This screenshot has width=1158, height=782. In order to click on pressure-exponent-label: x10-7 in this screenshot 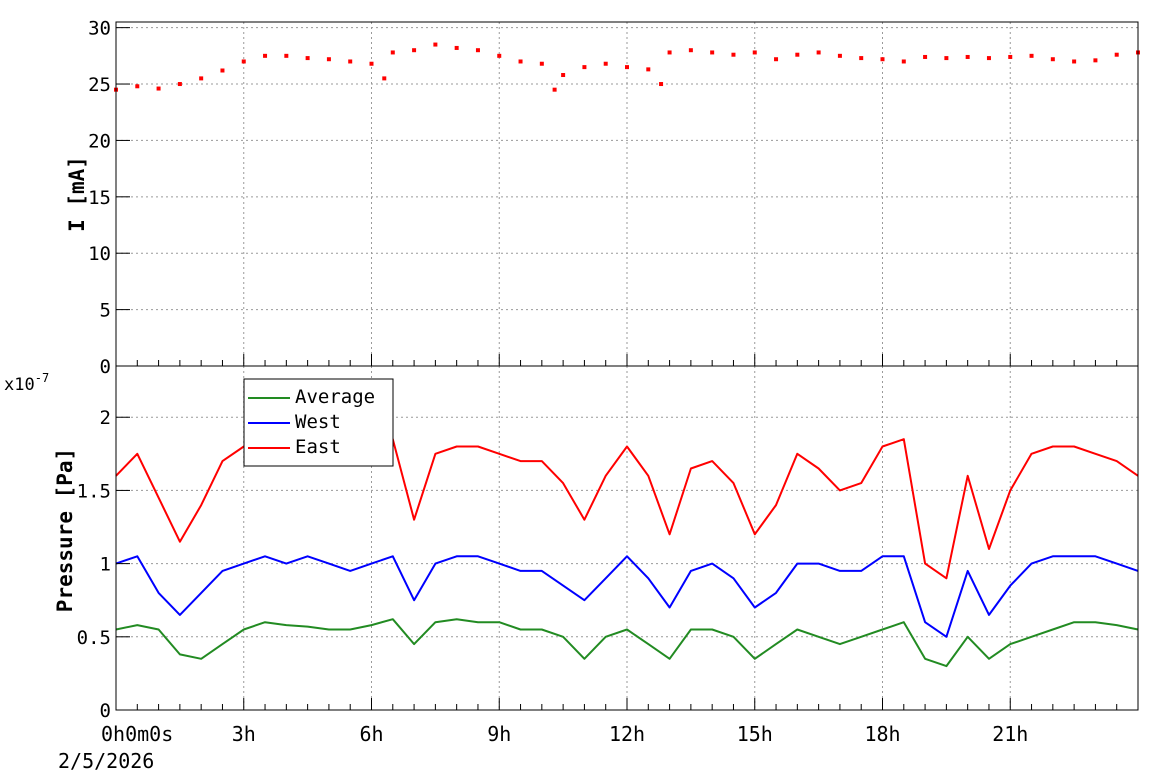, I will do `click(26, 383)`.